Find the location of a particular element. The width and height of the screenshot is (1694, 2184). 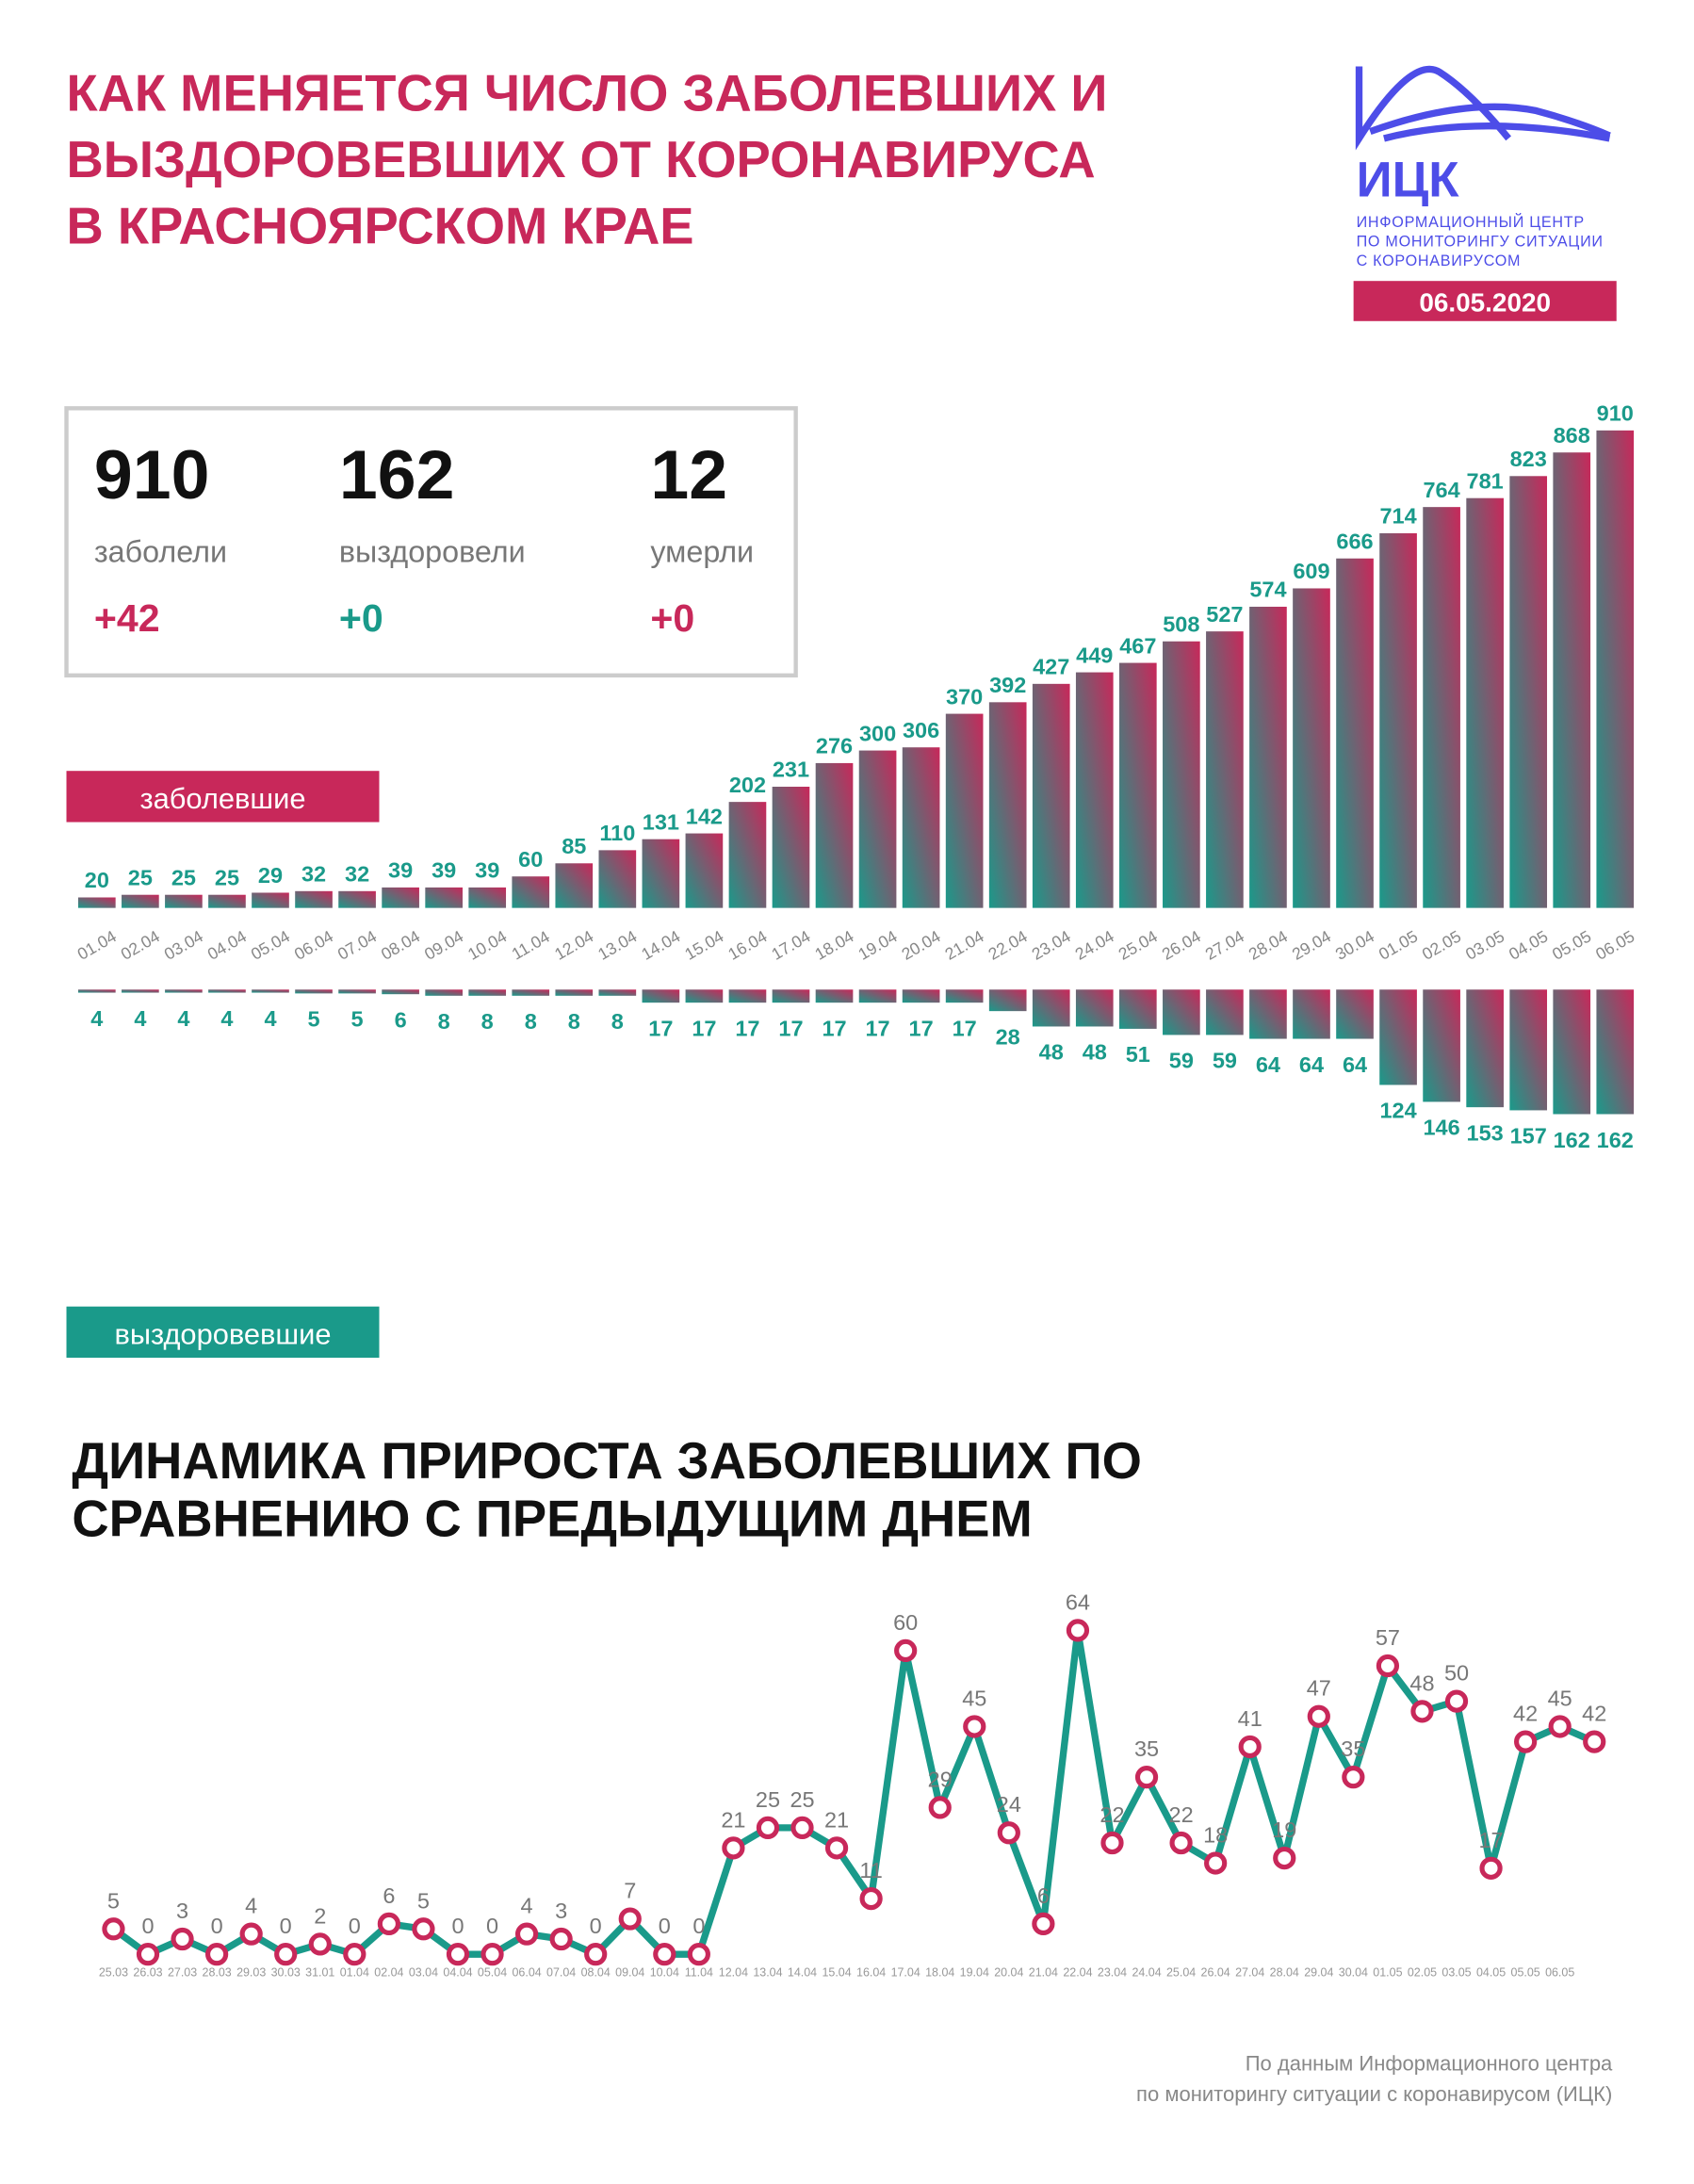

x-tick-label: 25.03 is located at coordinates (114, 1973).